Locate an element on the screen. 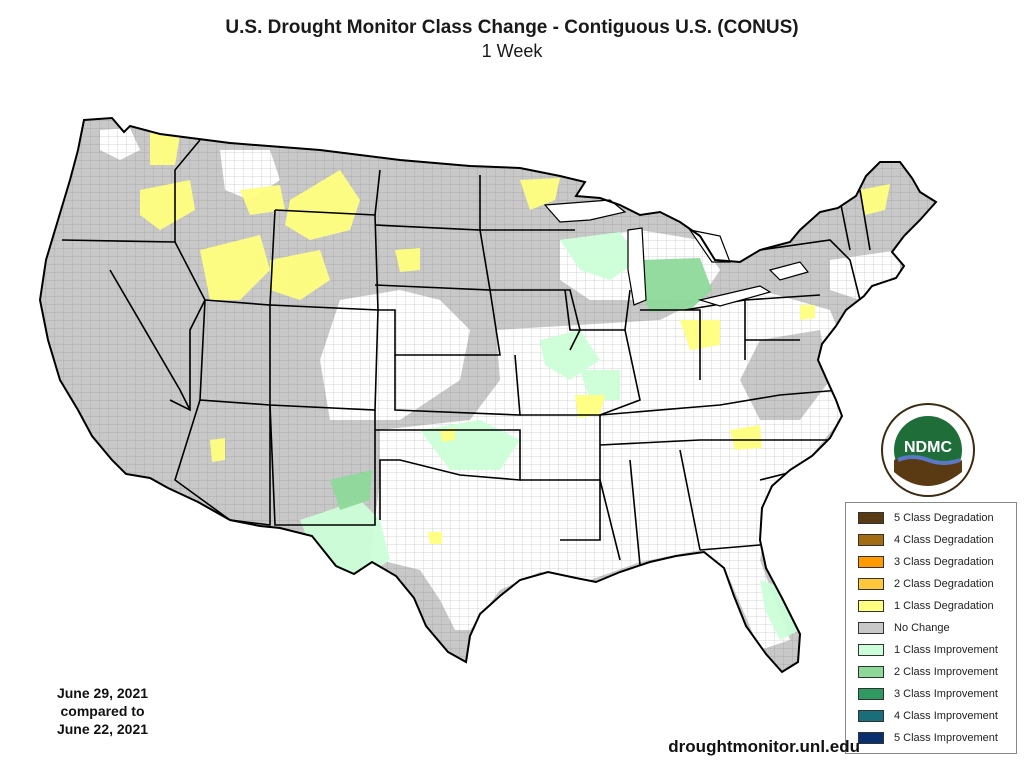 The height and width of the screenshot is (764, 1024). legend-item: 5 Class Degradation is located at coordinates (926, 518).